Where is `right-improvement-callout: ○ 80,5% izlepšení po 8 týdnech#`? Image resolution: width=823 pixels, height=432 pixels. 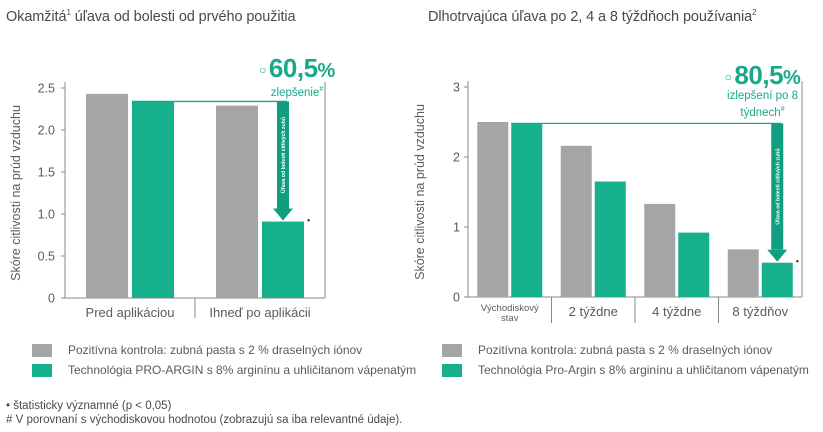
right-improvement-callout: ○ 80,5% izlepšení po 8 týdnech# is located at coordinates (762, 91).